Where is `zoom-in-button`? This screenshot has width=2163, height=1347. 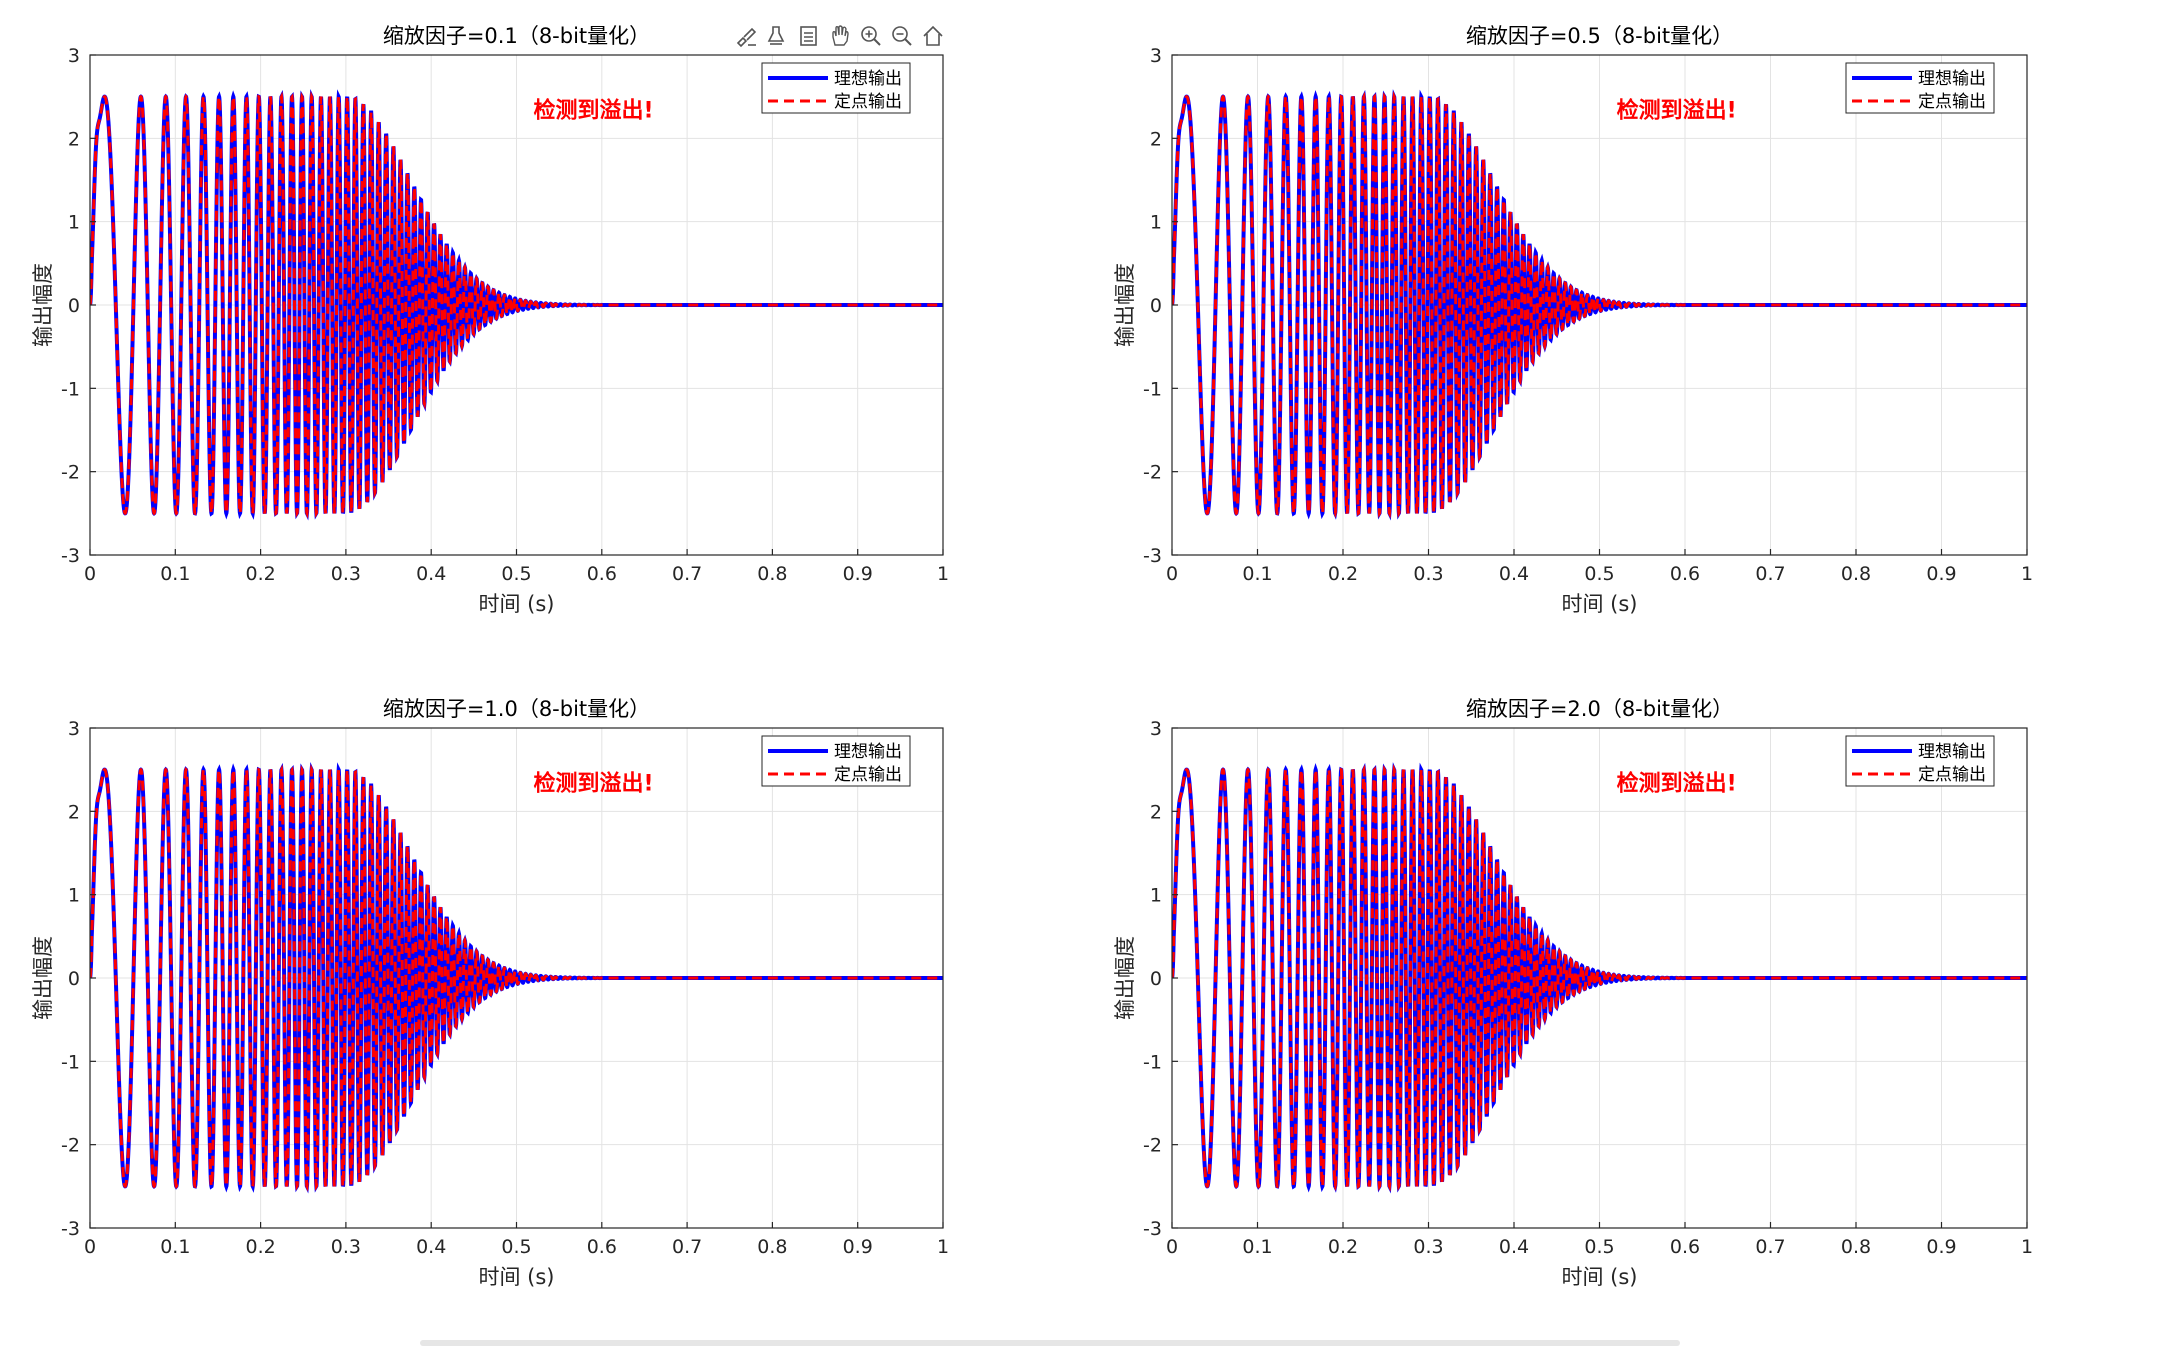
zoom-in-button is located at coordinates (871, 38).